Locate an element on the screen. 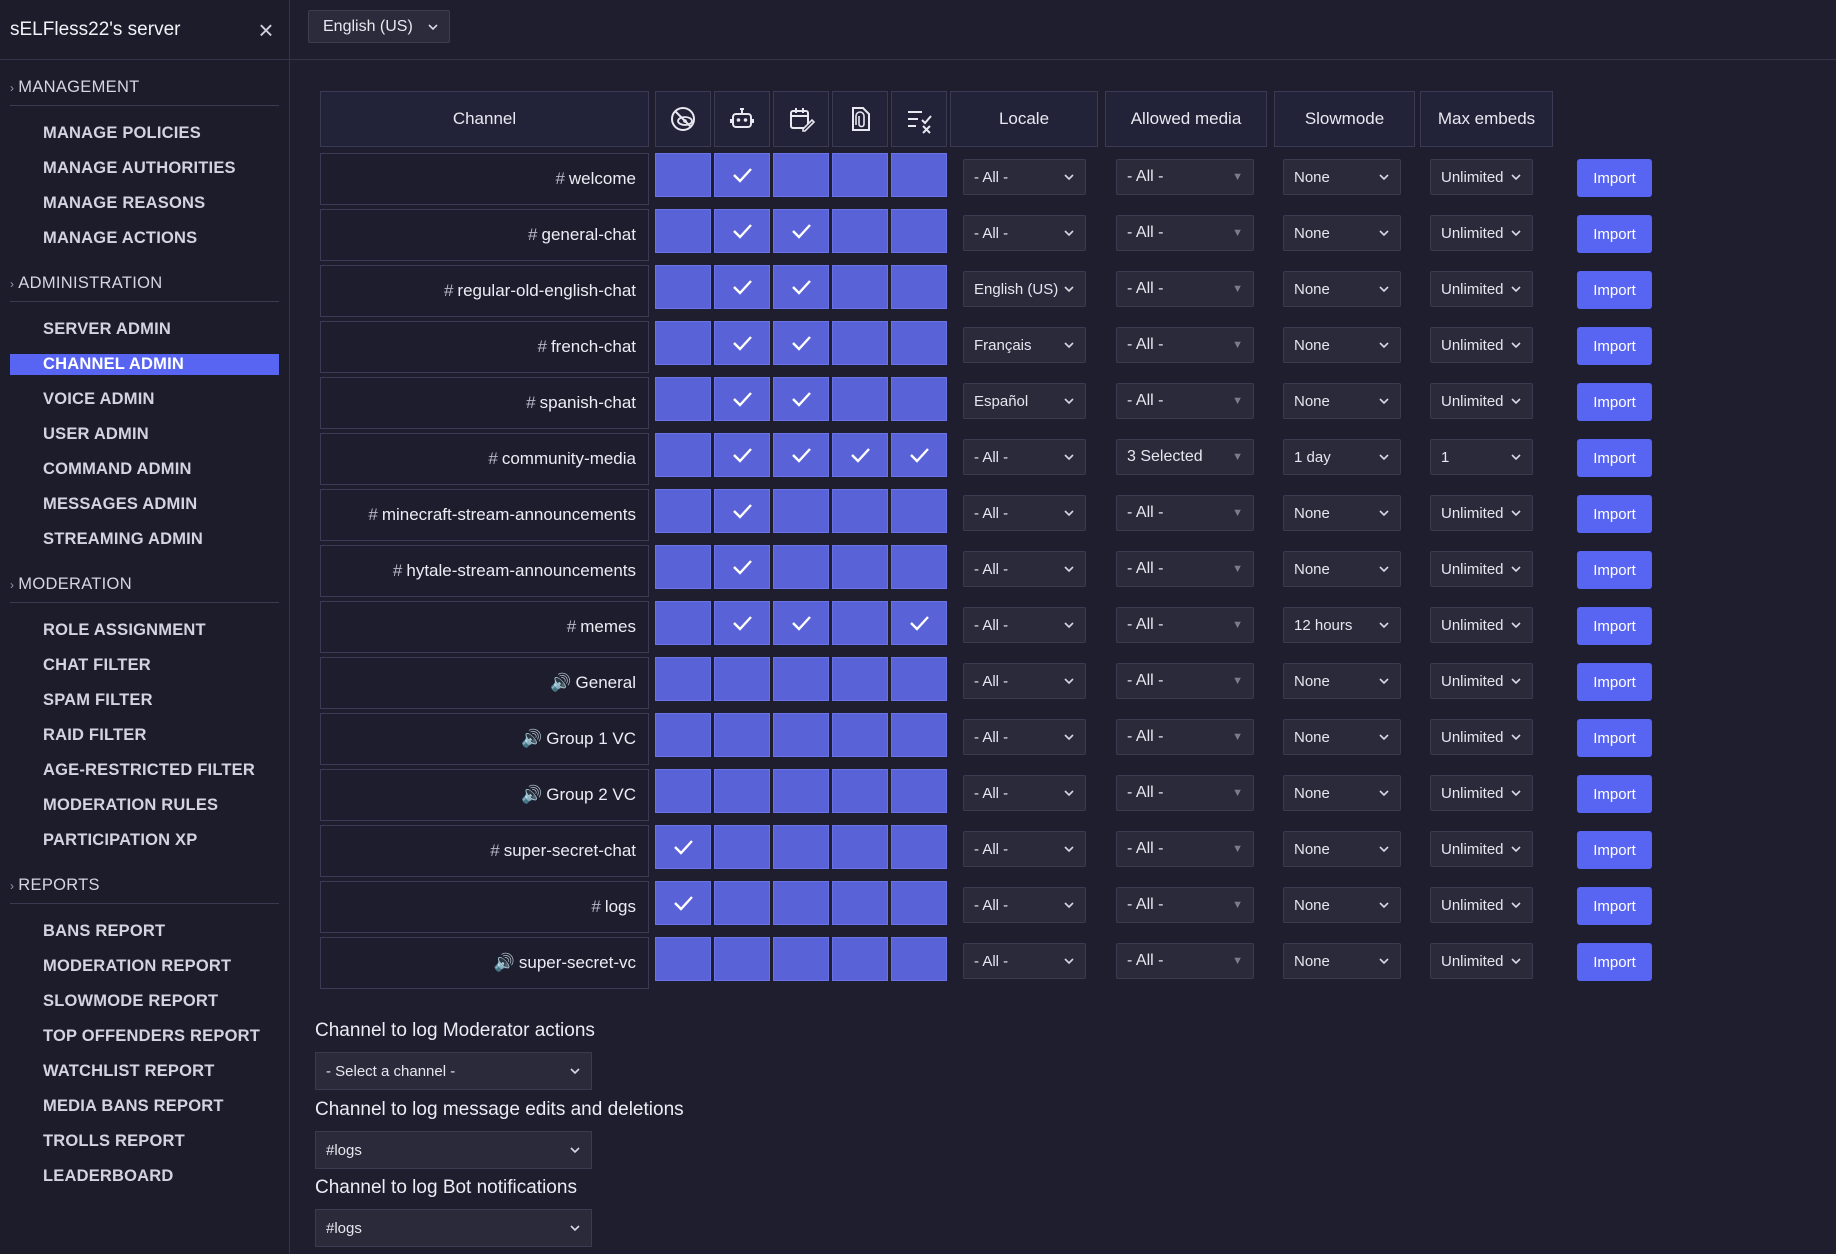 Image resolution: width=1836 pixels, height=1254 pixels. nav-item-slowmode-report: SLOWMODE REPORT is located at coordinates (131, 1001).